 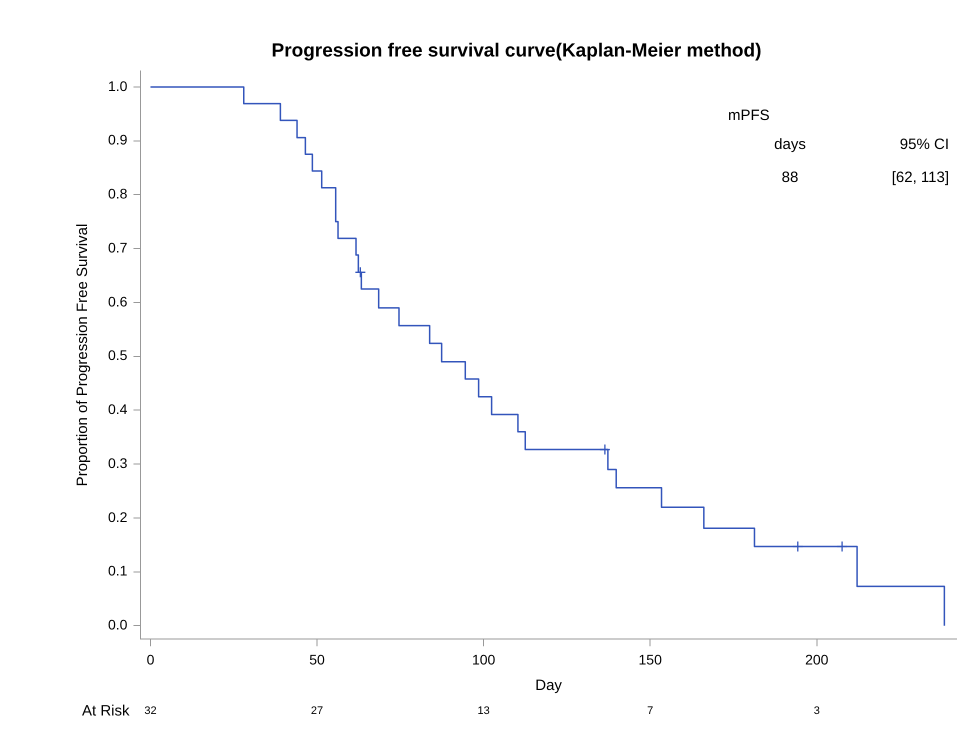 I want to click on text: 27, so click(x=317, y=711).